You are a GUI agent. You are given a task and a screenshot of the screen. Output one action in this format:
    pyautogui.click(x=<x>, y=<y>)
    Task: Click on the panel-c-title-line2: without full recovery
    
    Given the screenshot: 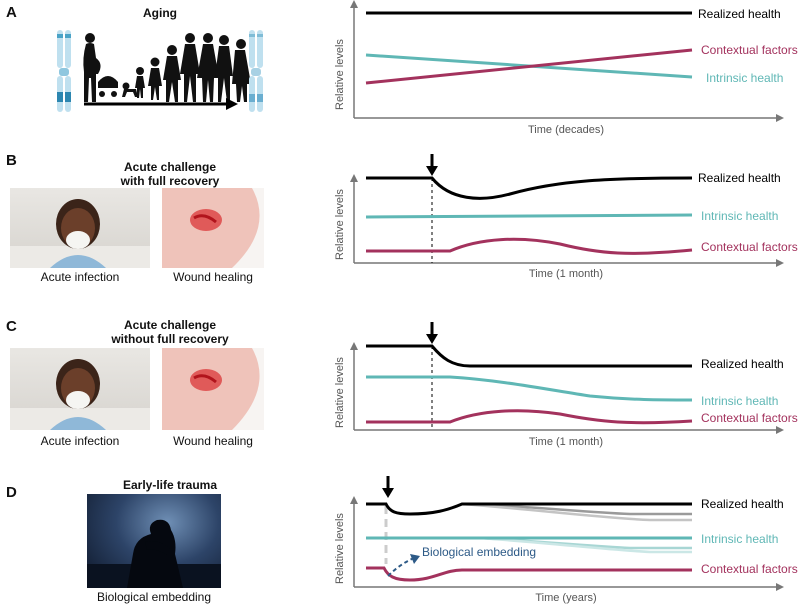 What is the action you would take?
    pyautogui.click(x=170, y=339)
    